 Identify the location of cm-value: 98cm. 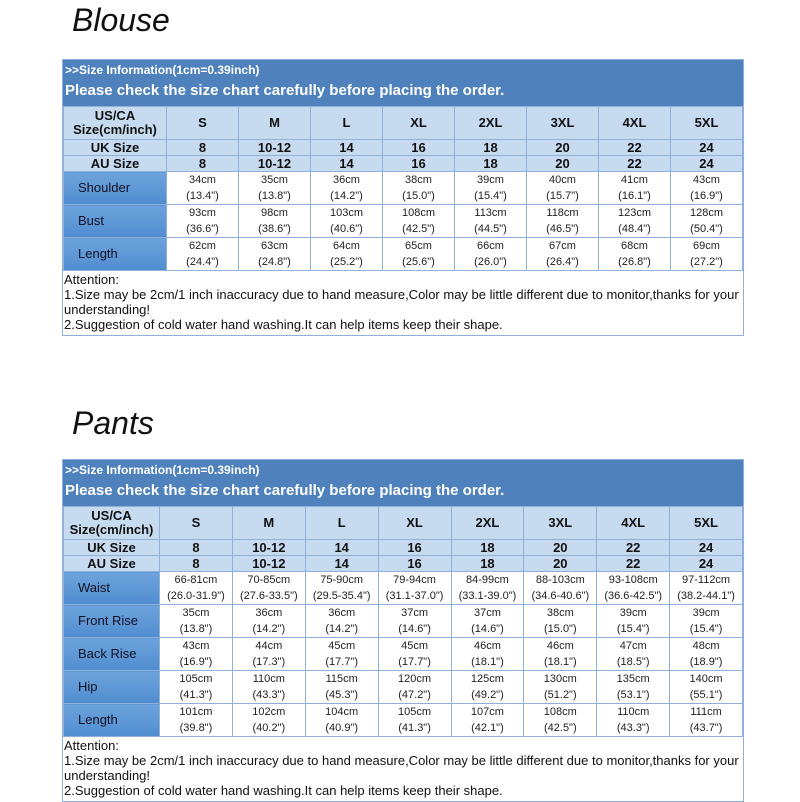
(274, 213).